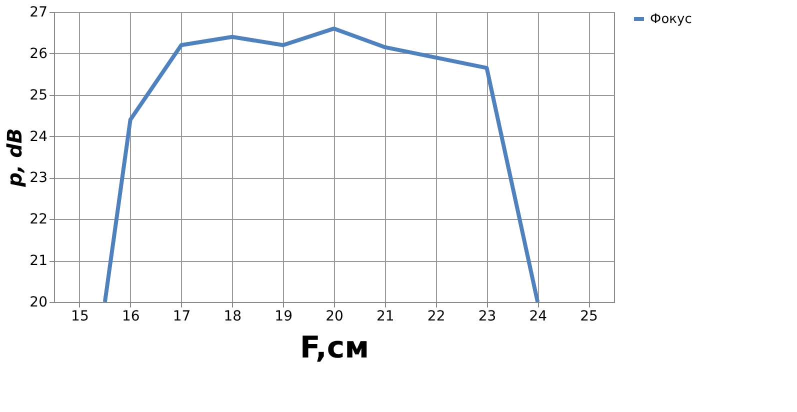 The width and height of the screenshot is (797, 412). I want to click on y-tick-label: 20, so click(39, 302).